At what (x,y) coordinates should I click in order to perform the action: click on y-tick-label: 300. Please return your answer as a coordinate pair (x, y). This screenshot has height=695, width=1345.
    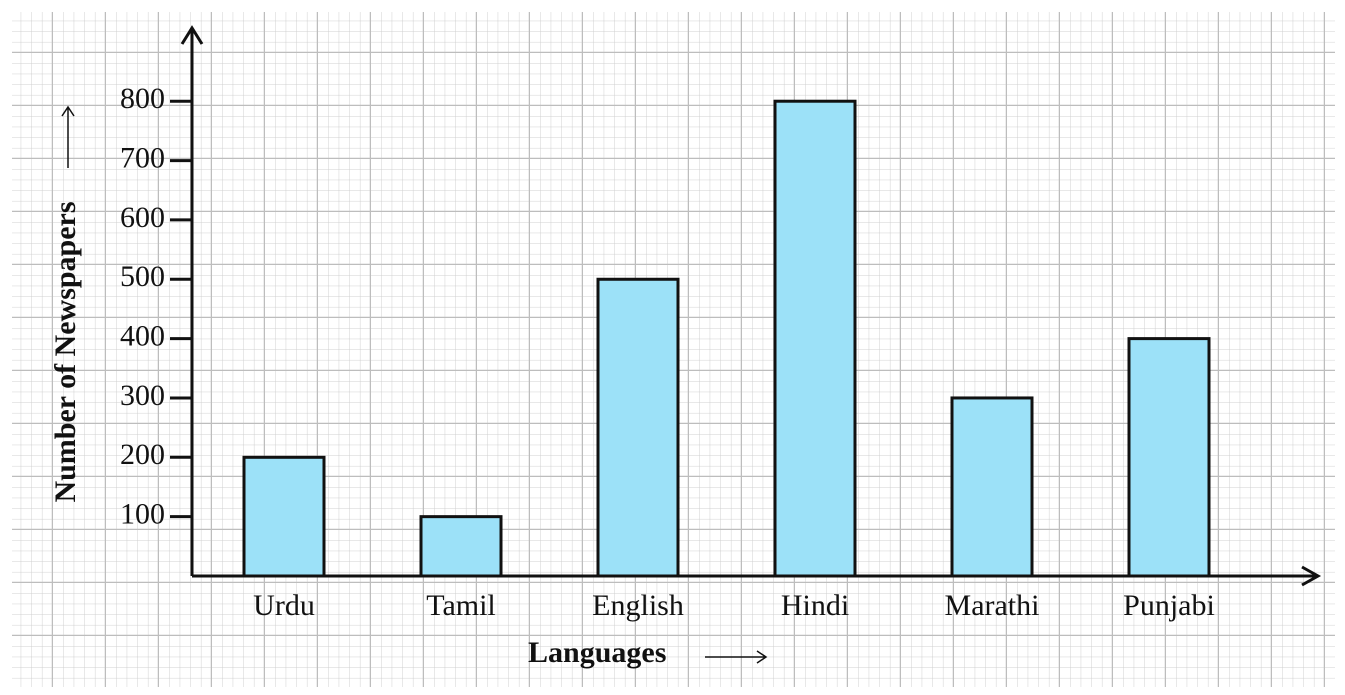
    Looking at the image, I should click on (142, 395).